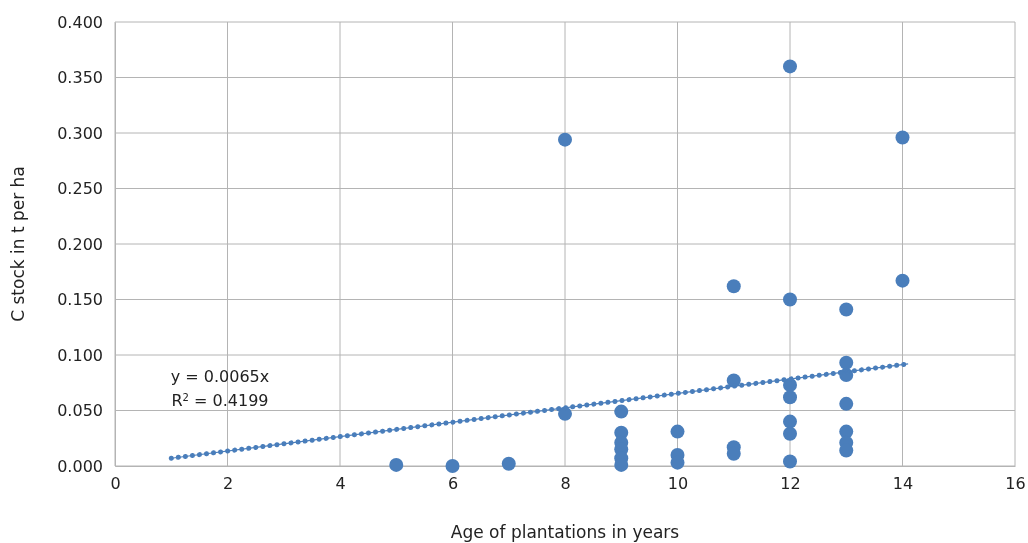 This screenshot has width=1028, height=543. Describe the element at coordinates (80, 355) in the screenshot. I see `y-tick-label: 0.100` at that location.